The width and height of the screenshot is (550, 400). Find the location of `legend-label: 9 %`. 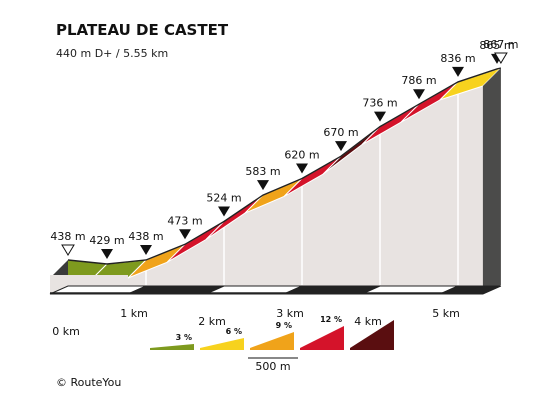

legend-label: 9 % is located at coordinates (284, 325).